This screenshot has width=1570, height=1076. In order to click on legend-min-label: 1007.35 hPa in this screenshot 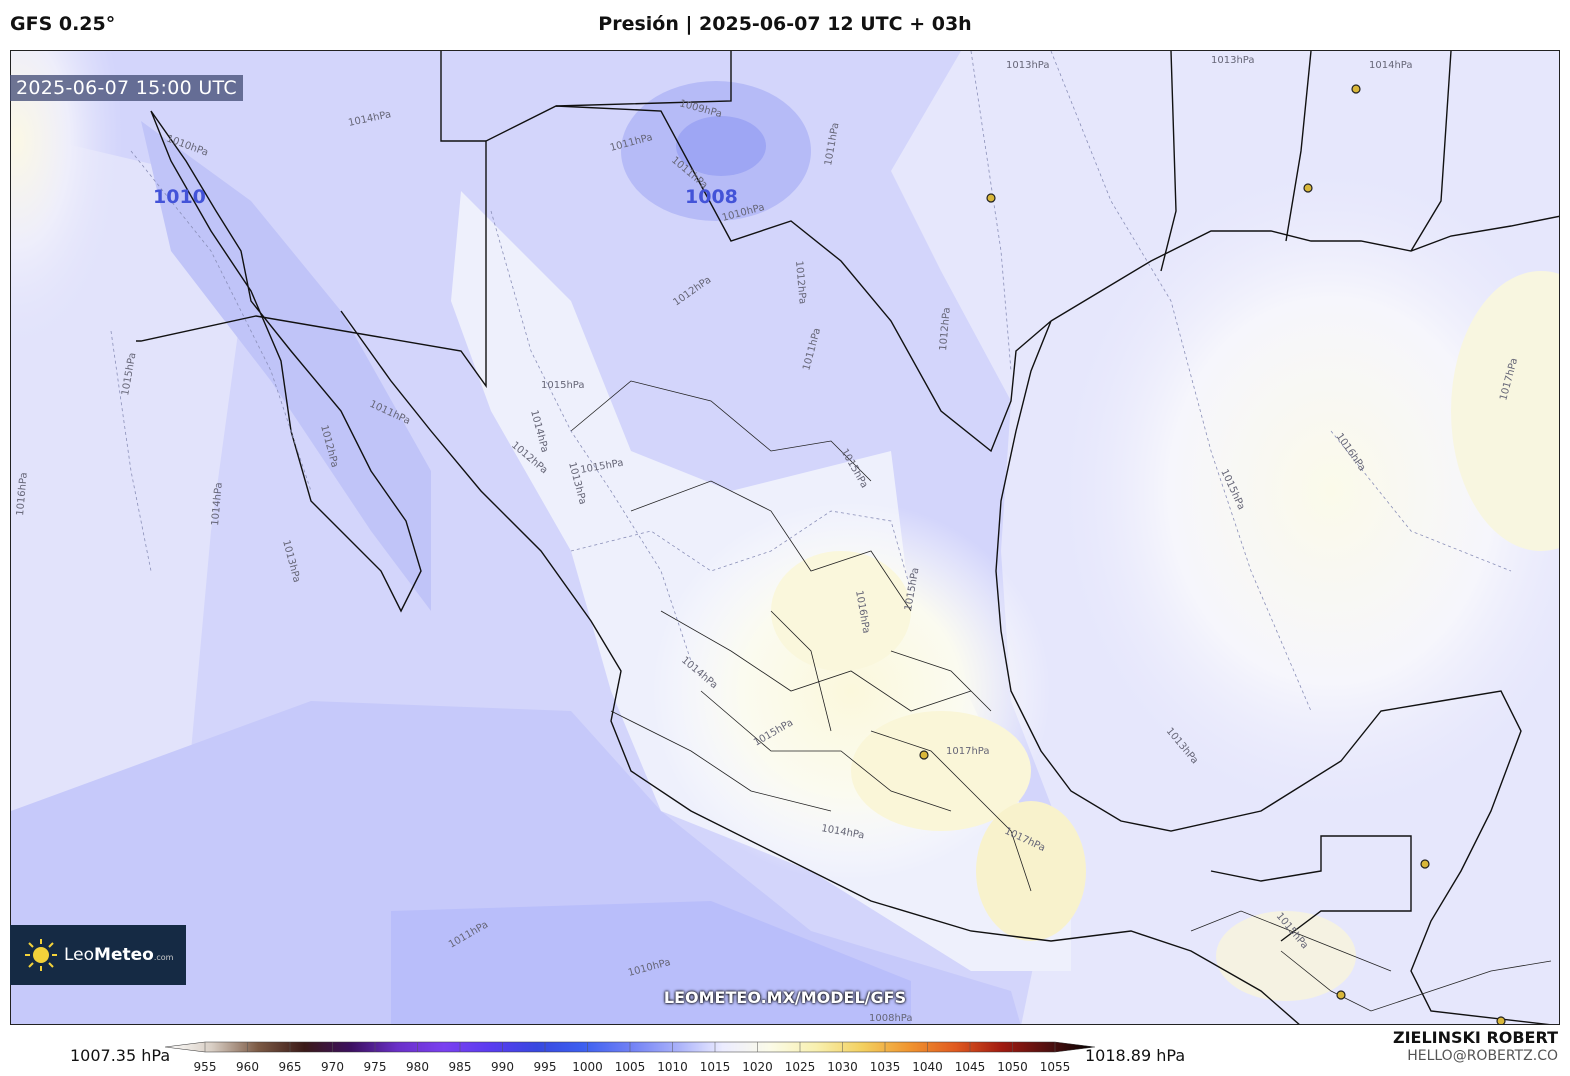, I will do `click(120, 1055)`.